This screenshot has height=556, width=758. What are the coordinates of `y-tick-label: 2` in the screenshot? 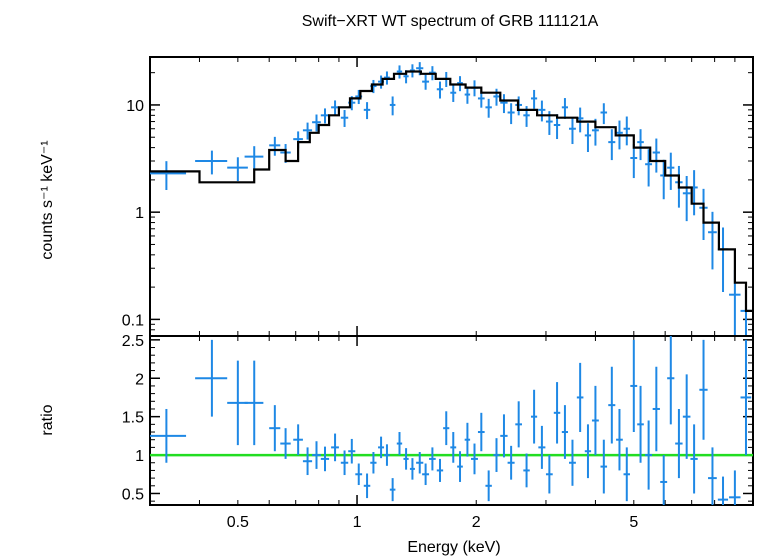 It's located at (139, 379).